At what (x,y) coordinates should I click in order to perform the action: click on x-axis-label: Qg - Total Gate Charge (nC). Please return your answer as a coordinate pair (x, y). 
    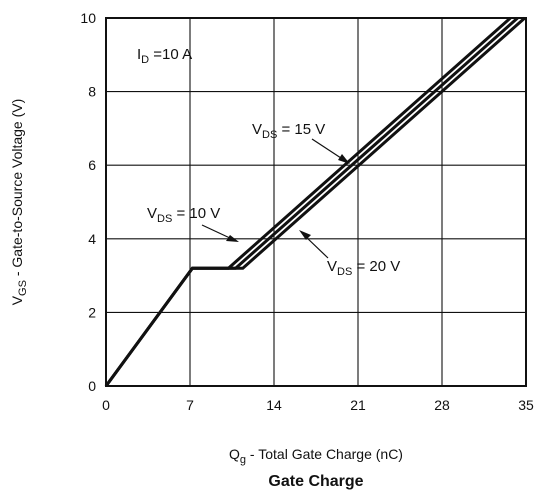
    Looking at the image, I should click on (316, 456).